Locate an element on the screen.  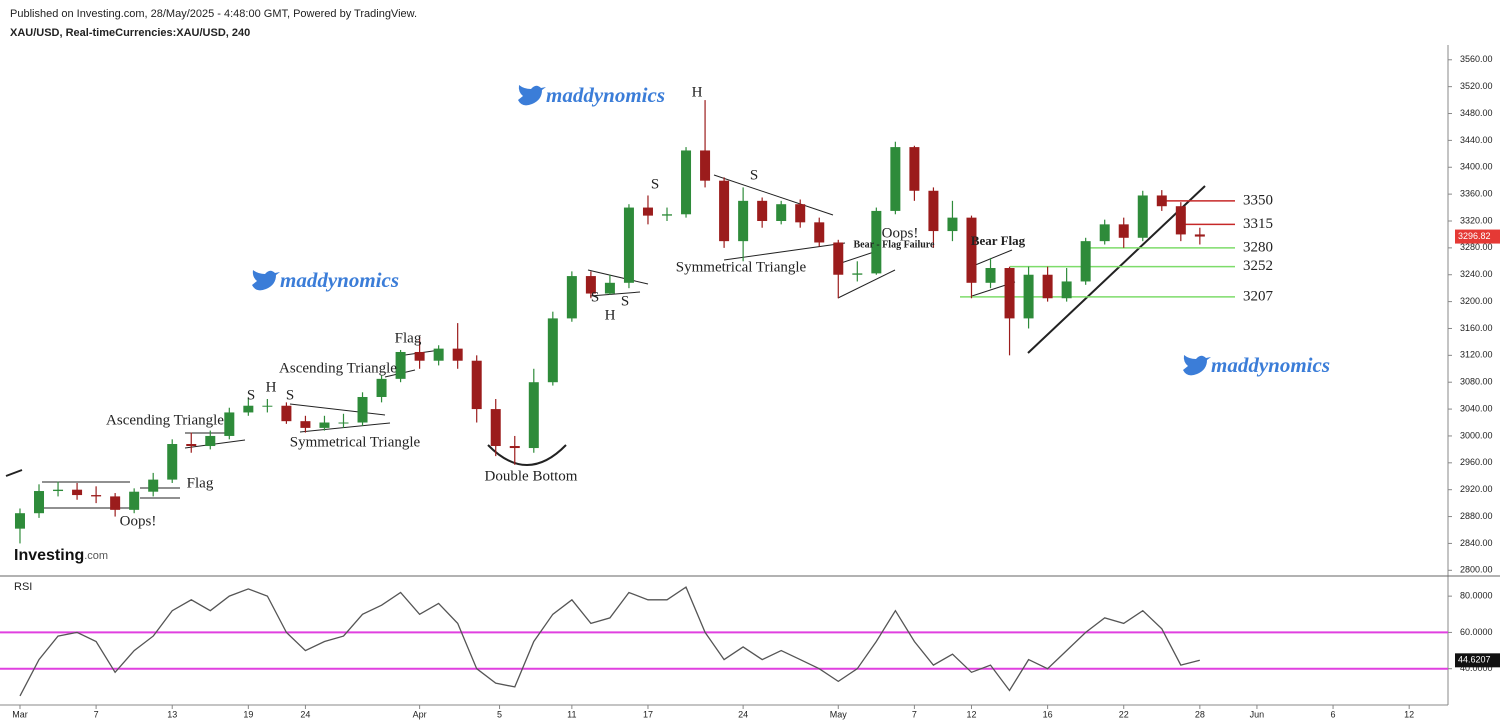
x-tick-label: 22 is located at coordinates (1124, 714).